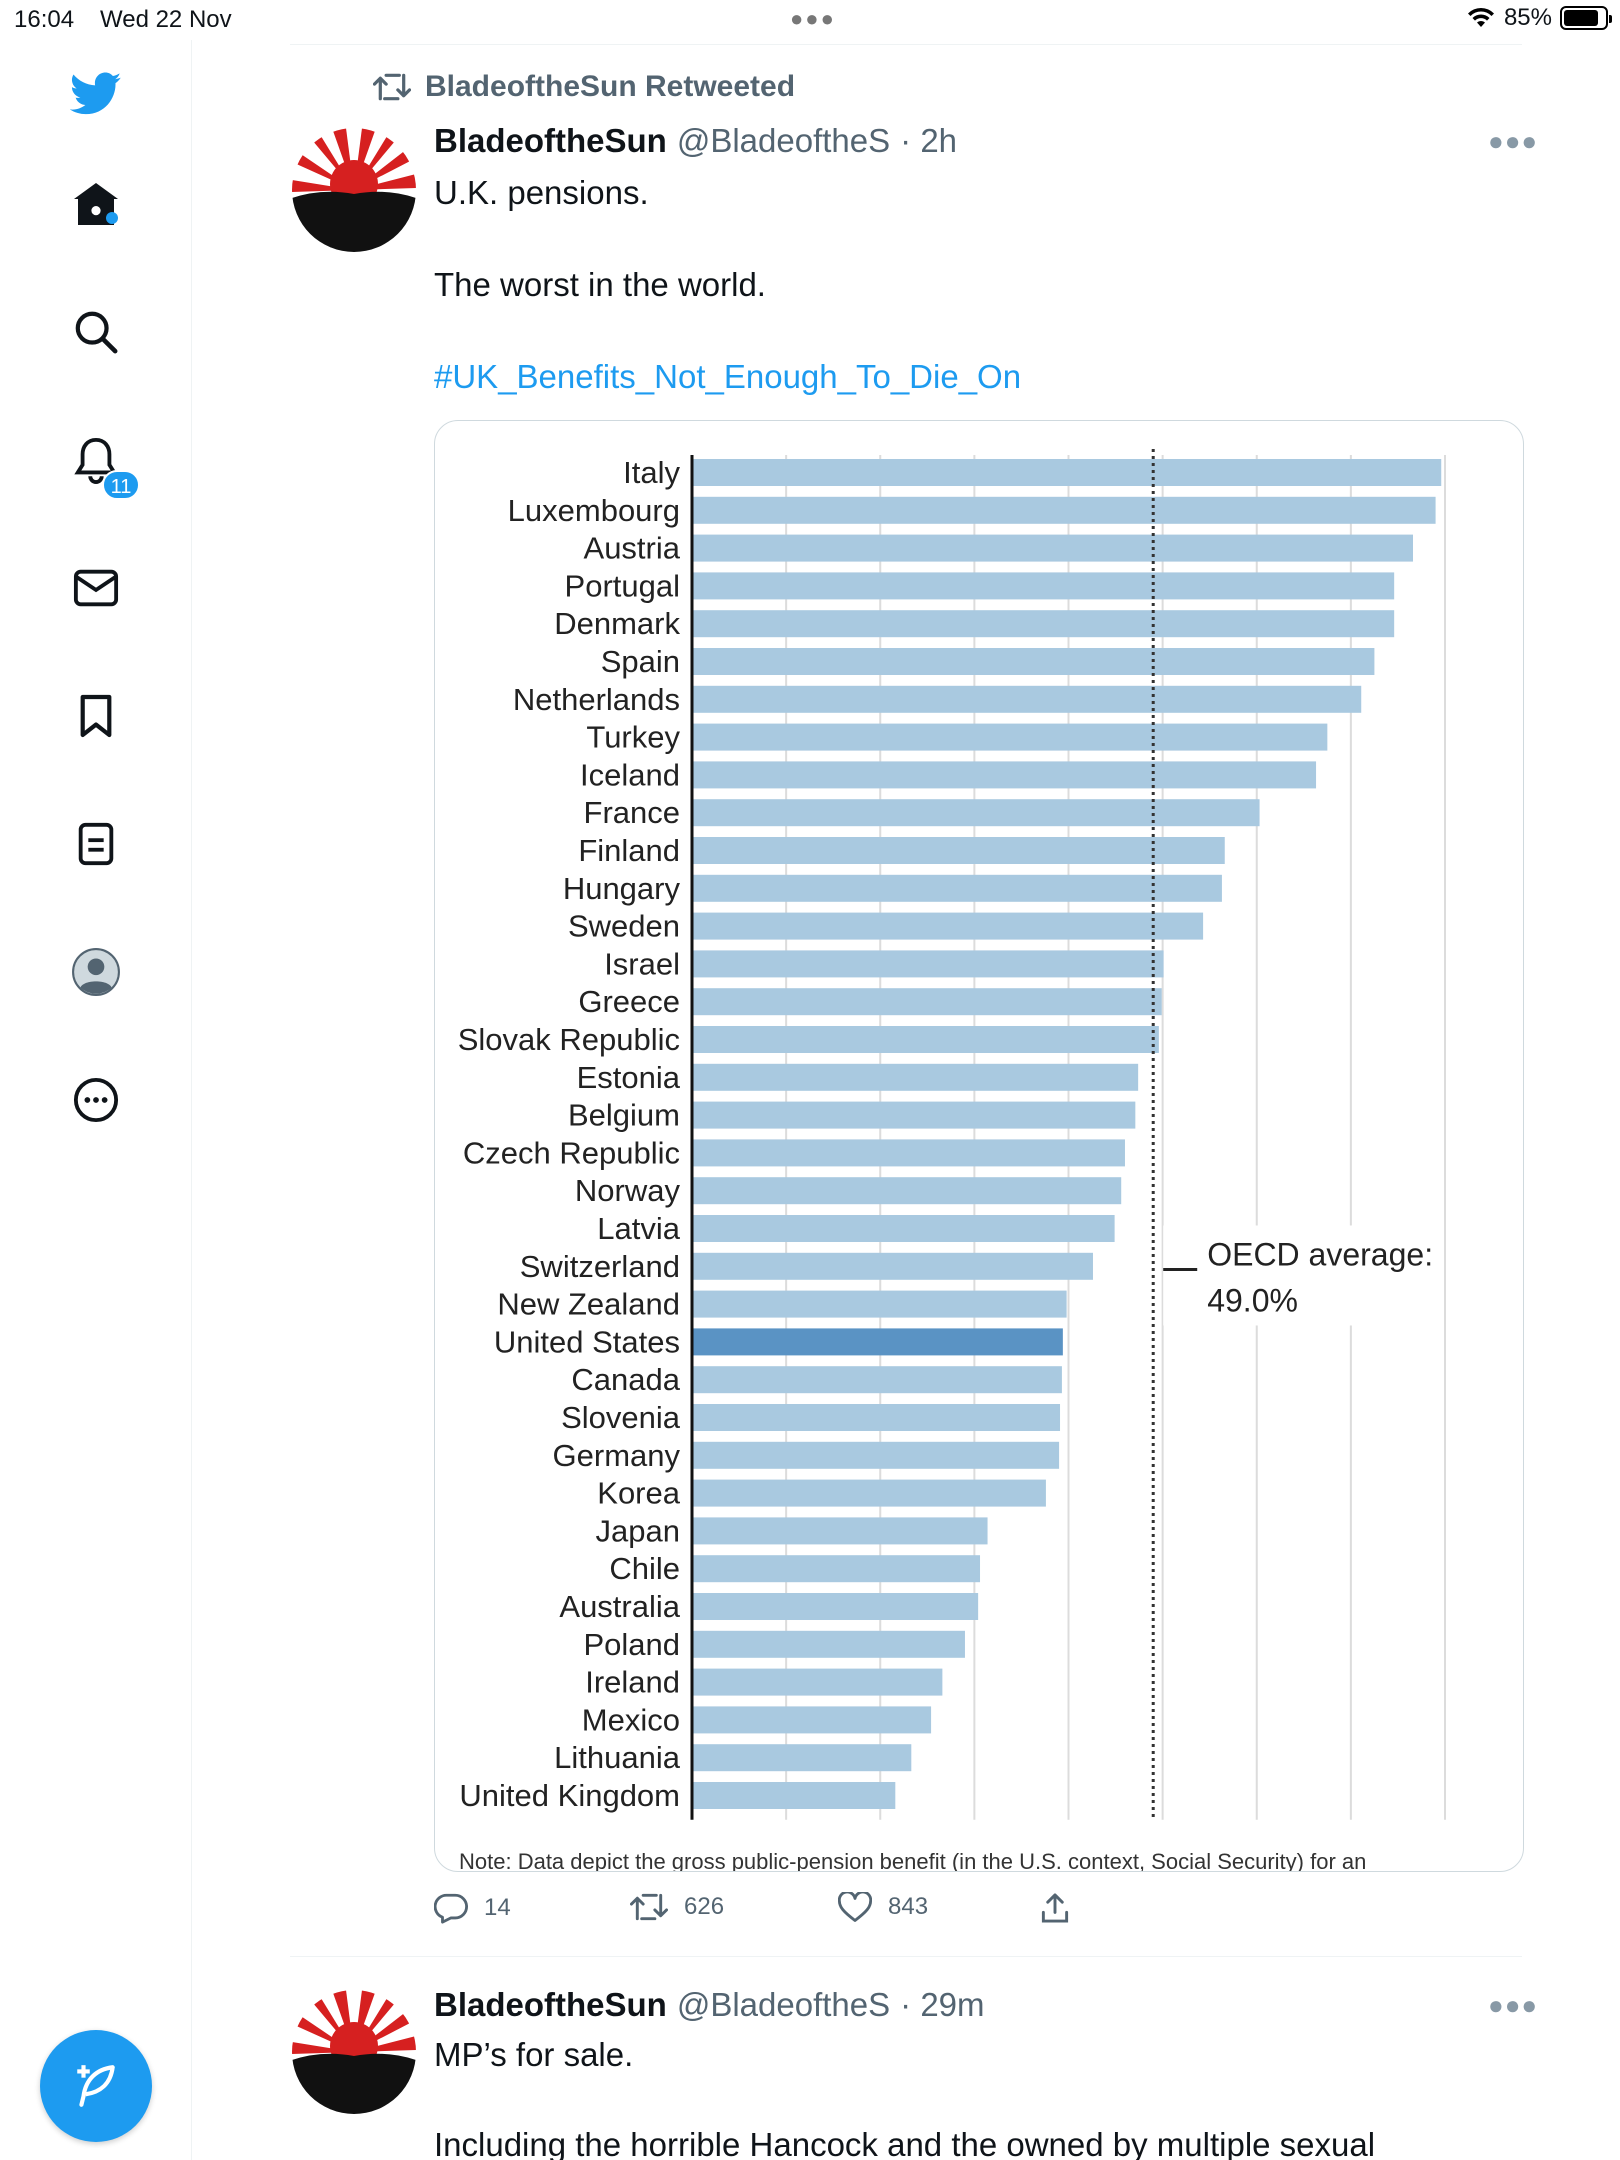 This screenshot has width=1620, height=2160. What do you see at coordinates (96, 972) in the screenshot?
I see `profile-icon` at bounding box center [96, 972].